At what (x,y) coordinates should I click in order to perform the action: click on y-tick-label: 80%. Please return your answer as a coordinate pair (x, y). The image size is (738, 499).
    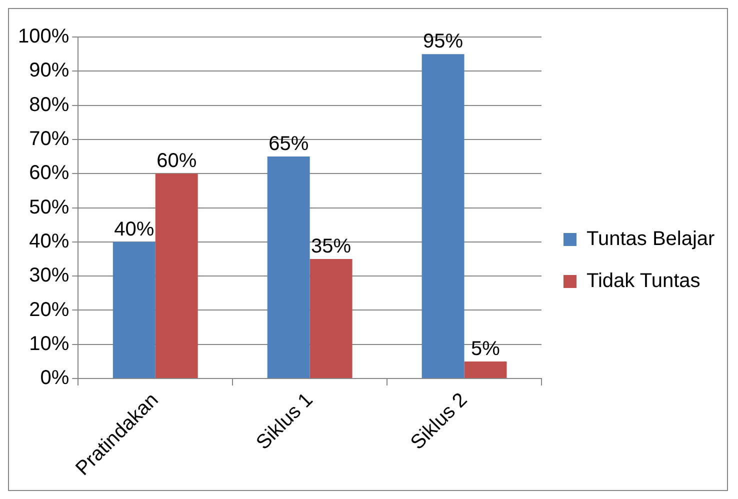
    Looking at the image, I should click on (49, 105).